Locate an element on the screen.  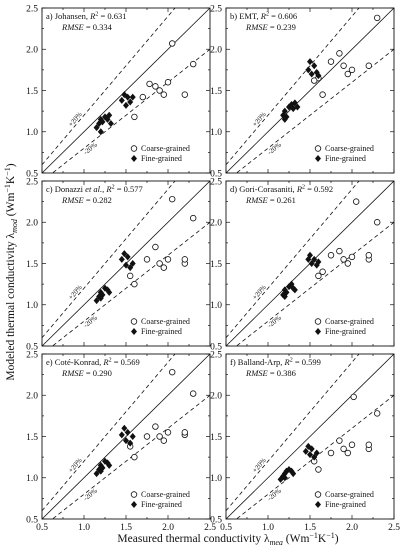
r2-superscript: 2 is located at coordinates (110, 361).